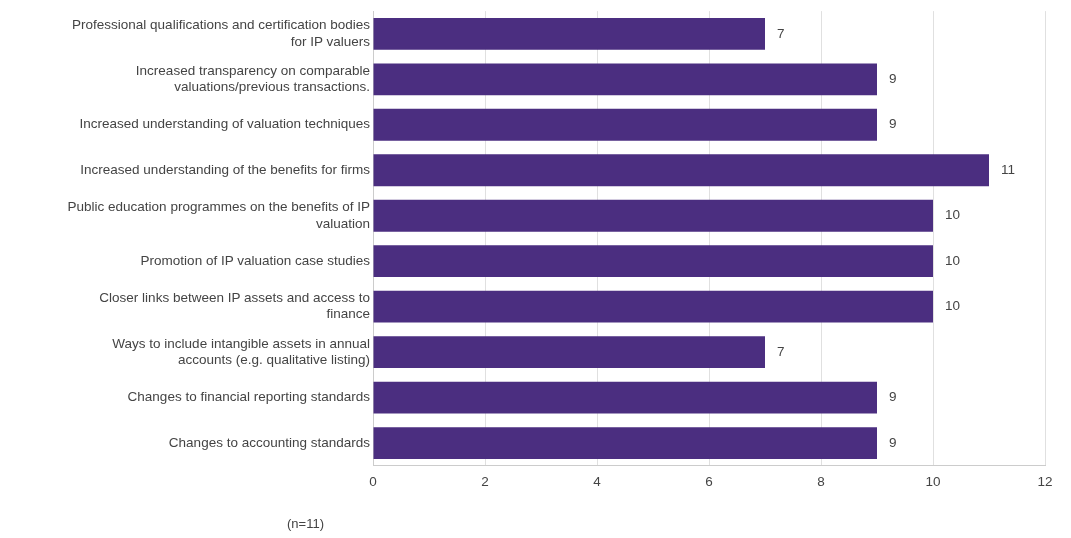 The image size is (1071, 538). What do you see at coordinates (218, 215) in the screenshot?
I see `y-tick-label: Public education programmes on the benefits of IP valuation` at bounding box center [218, 215].